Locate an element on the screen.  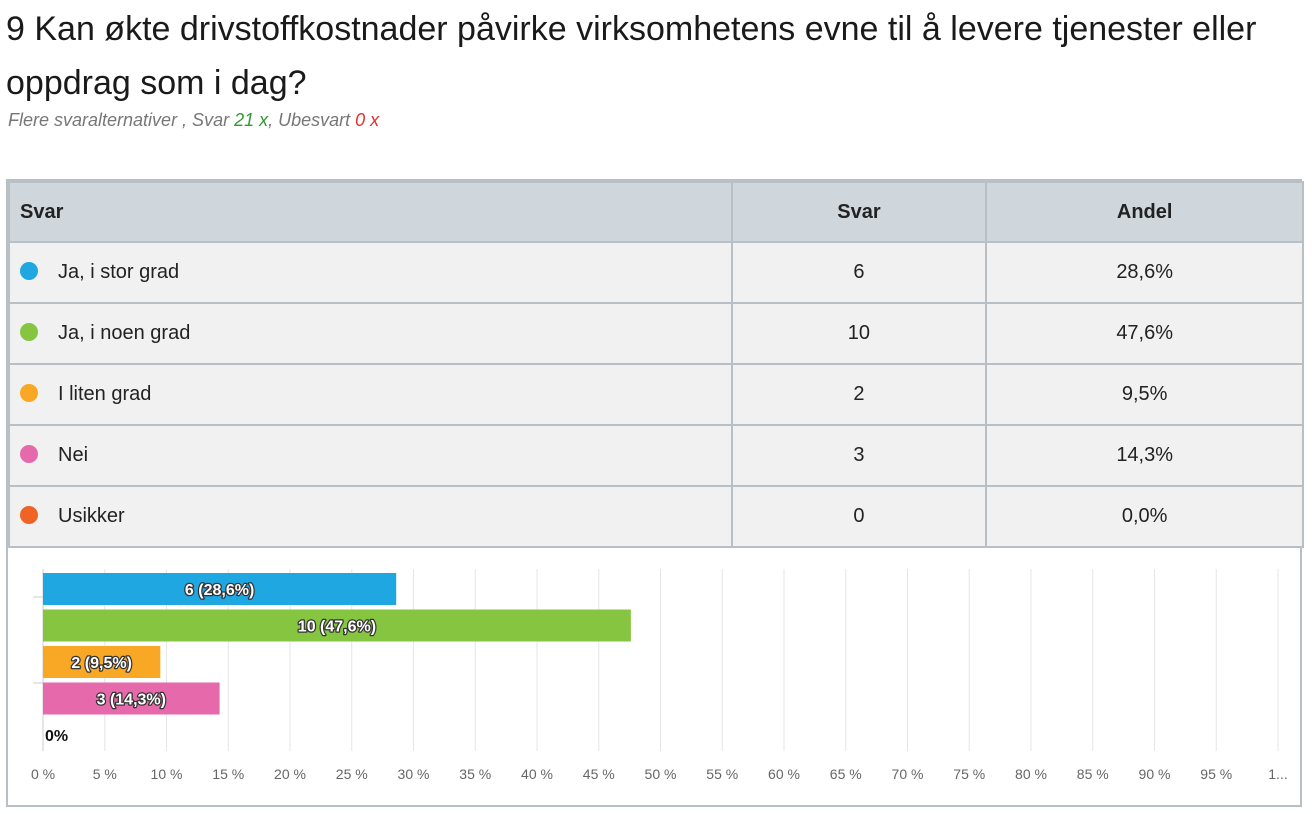
answer-label: Nei is located at coordinates (73, 455).